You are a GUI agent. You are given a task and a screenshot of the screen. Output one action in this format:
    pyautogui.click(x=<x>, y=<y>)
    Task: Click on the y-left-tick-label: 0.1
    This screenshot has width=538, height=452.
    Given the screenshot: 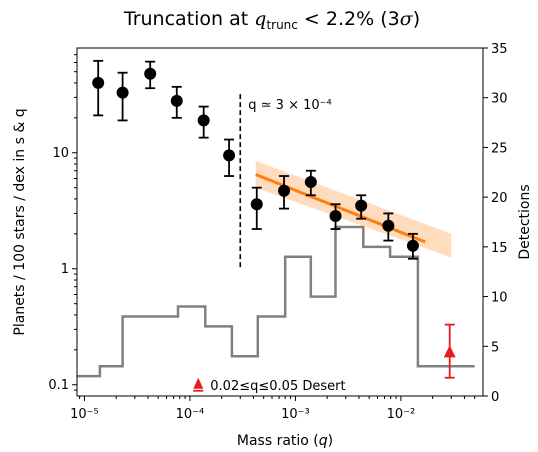 What is the action you would take?
    pyautogui.click(x=58, y=385)
    